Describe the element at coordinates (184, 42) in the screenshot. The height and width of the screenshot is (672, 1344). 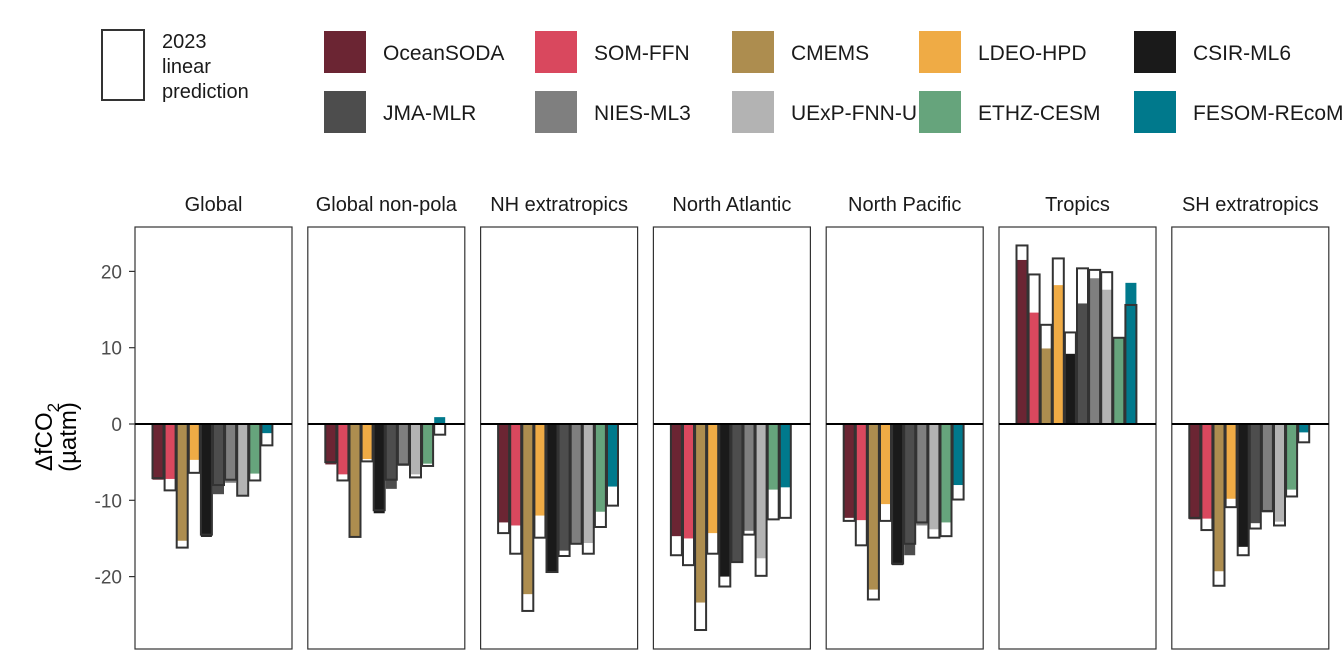
I see `legend-box-label-line-1: 2023` at that location.